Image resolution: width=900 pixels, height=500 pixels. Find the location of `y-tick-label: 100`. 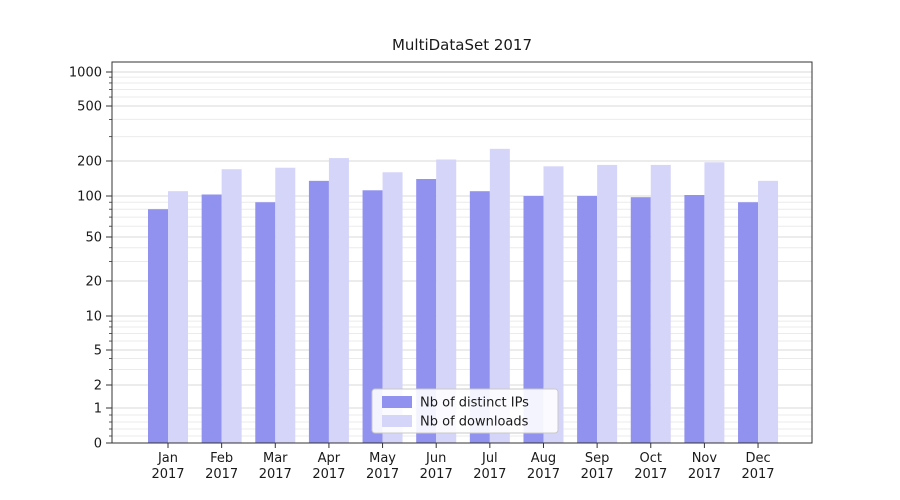

y-tick-label: 100 is located at coordinates (89, 197).